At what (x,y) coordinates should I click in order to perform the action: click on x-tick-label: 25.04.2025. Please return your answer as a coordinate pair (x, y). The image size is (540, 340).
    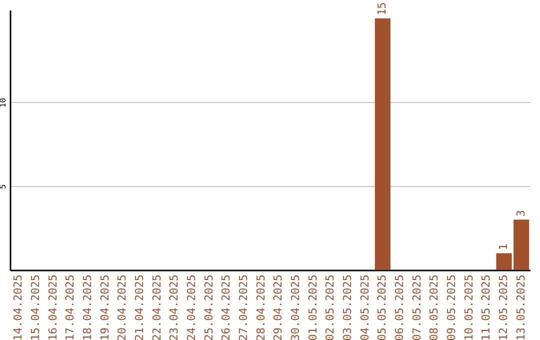
    Looking at the image, I should click on (209, 307).